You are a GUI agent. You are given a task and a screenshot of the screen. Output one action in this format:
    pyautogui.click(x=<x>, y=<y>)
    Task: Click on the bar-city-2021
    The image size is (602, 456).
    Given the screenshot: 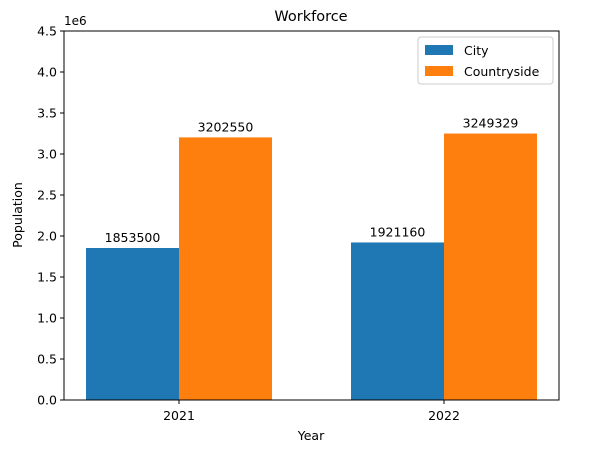 What is the action you would take?
    pyautogui.click(x=132, y=324)
    